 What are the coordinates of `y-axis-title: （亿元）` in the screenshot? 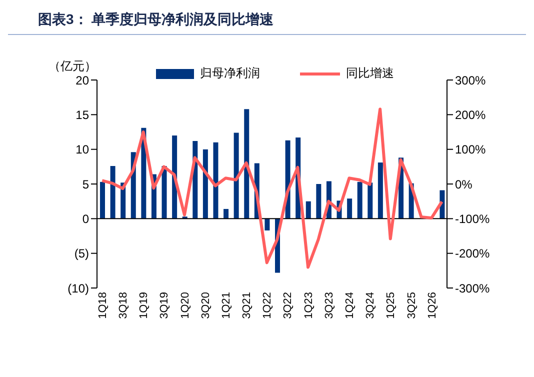 It's located at (72, 66).